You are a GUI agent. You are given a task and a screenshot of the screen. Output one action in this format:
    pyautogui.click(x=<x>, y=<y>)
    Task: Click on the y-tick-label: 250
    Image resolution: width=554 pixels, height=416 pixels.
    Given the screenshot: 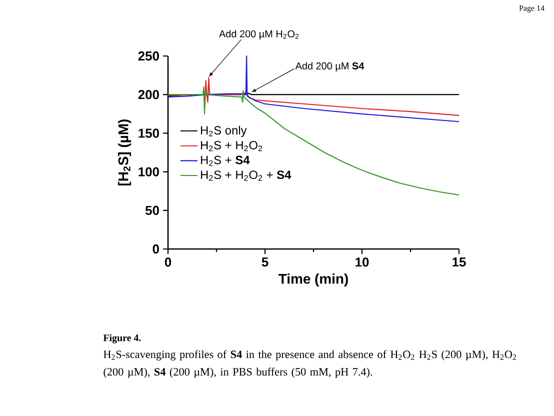 What is the action you would take?
    pyautogui.click(x=148, y=56)
    